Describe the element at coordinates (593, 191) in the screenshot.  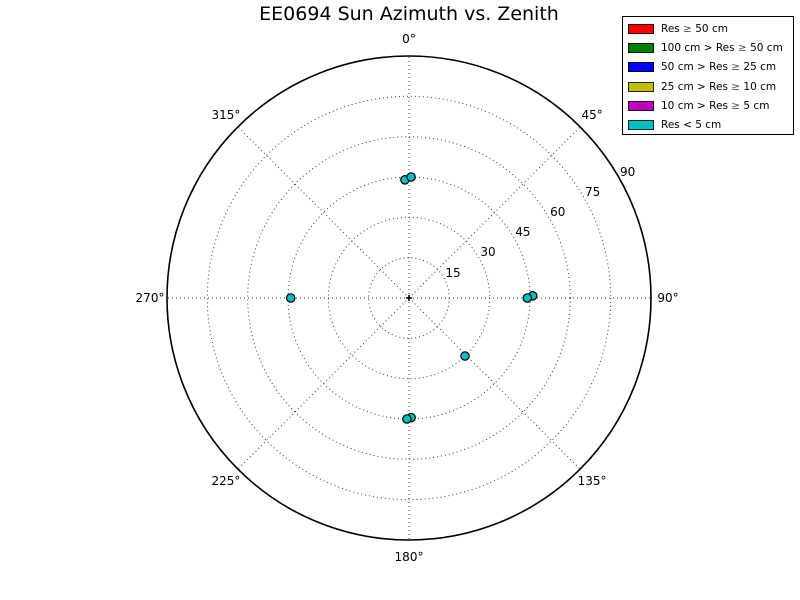
I see `radius-tick-label: 75` at that location.